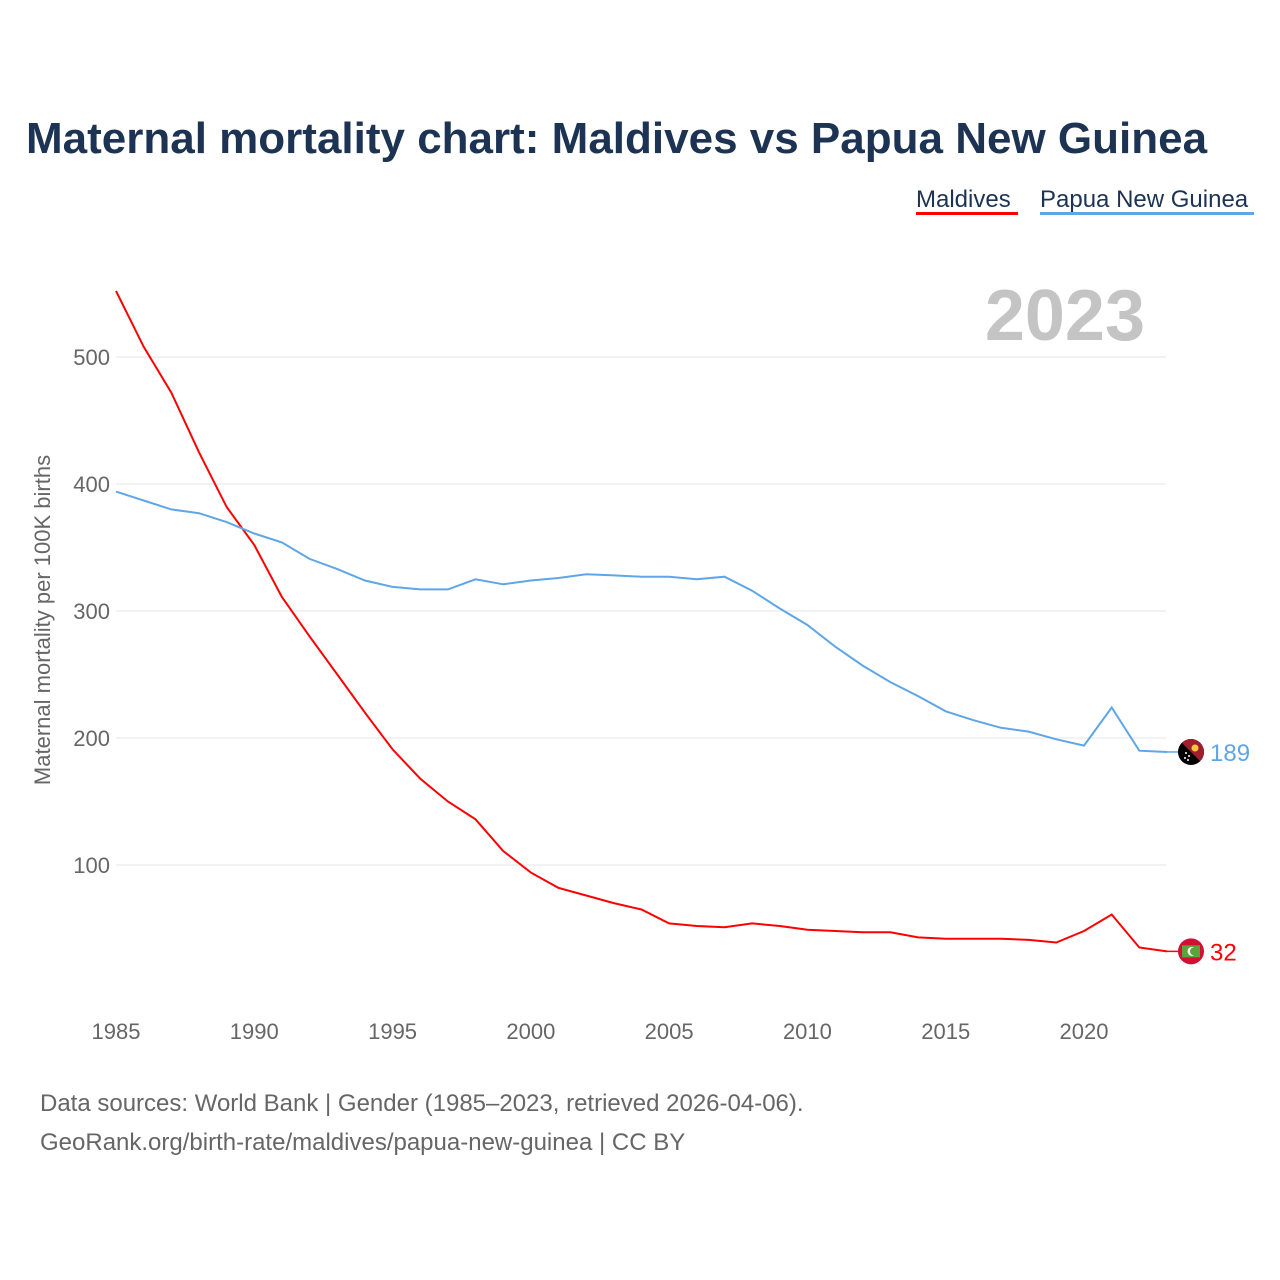  What do you see at coordinates (91, 357) in the screenshot?
I see `y-tick-label: 500` at bounding box center [91, 357].